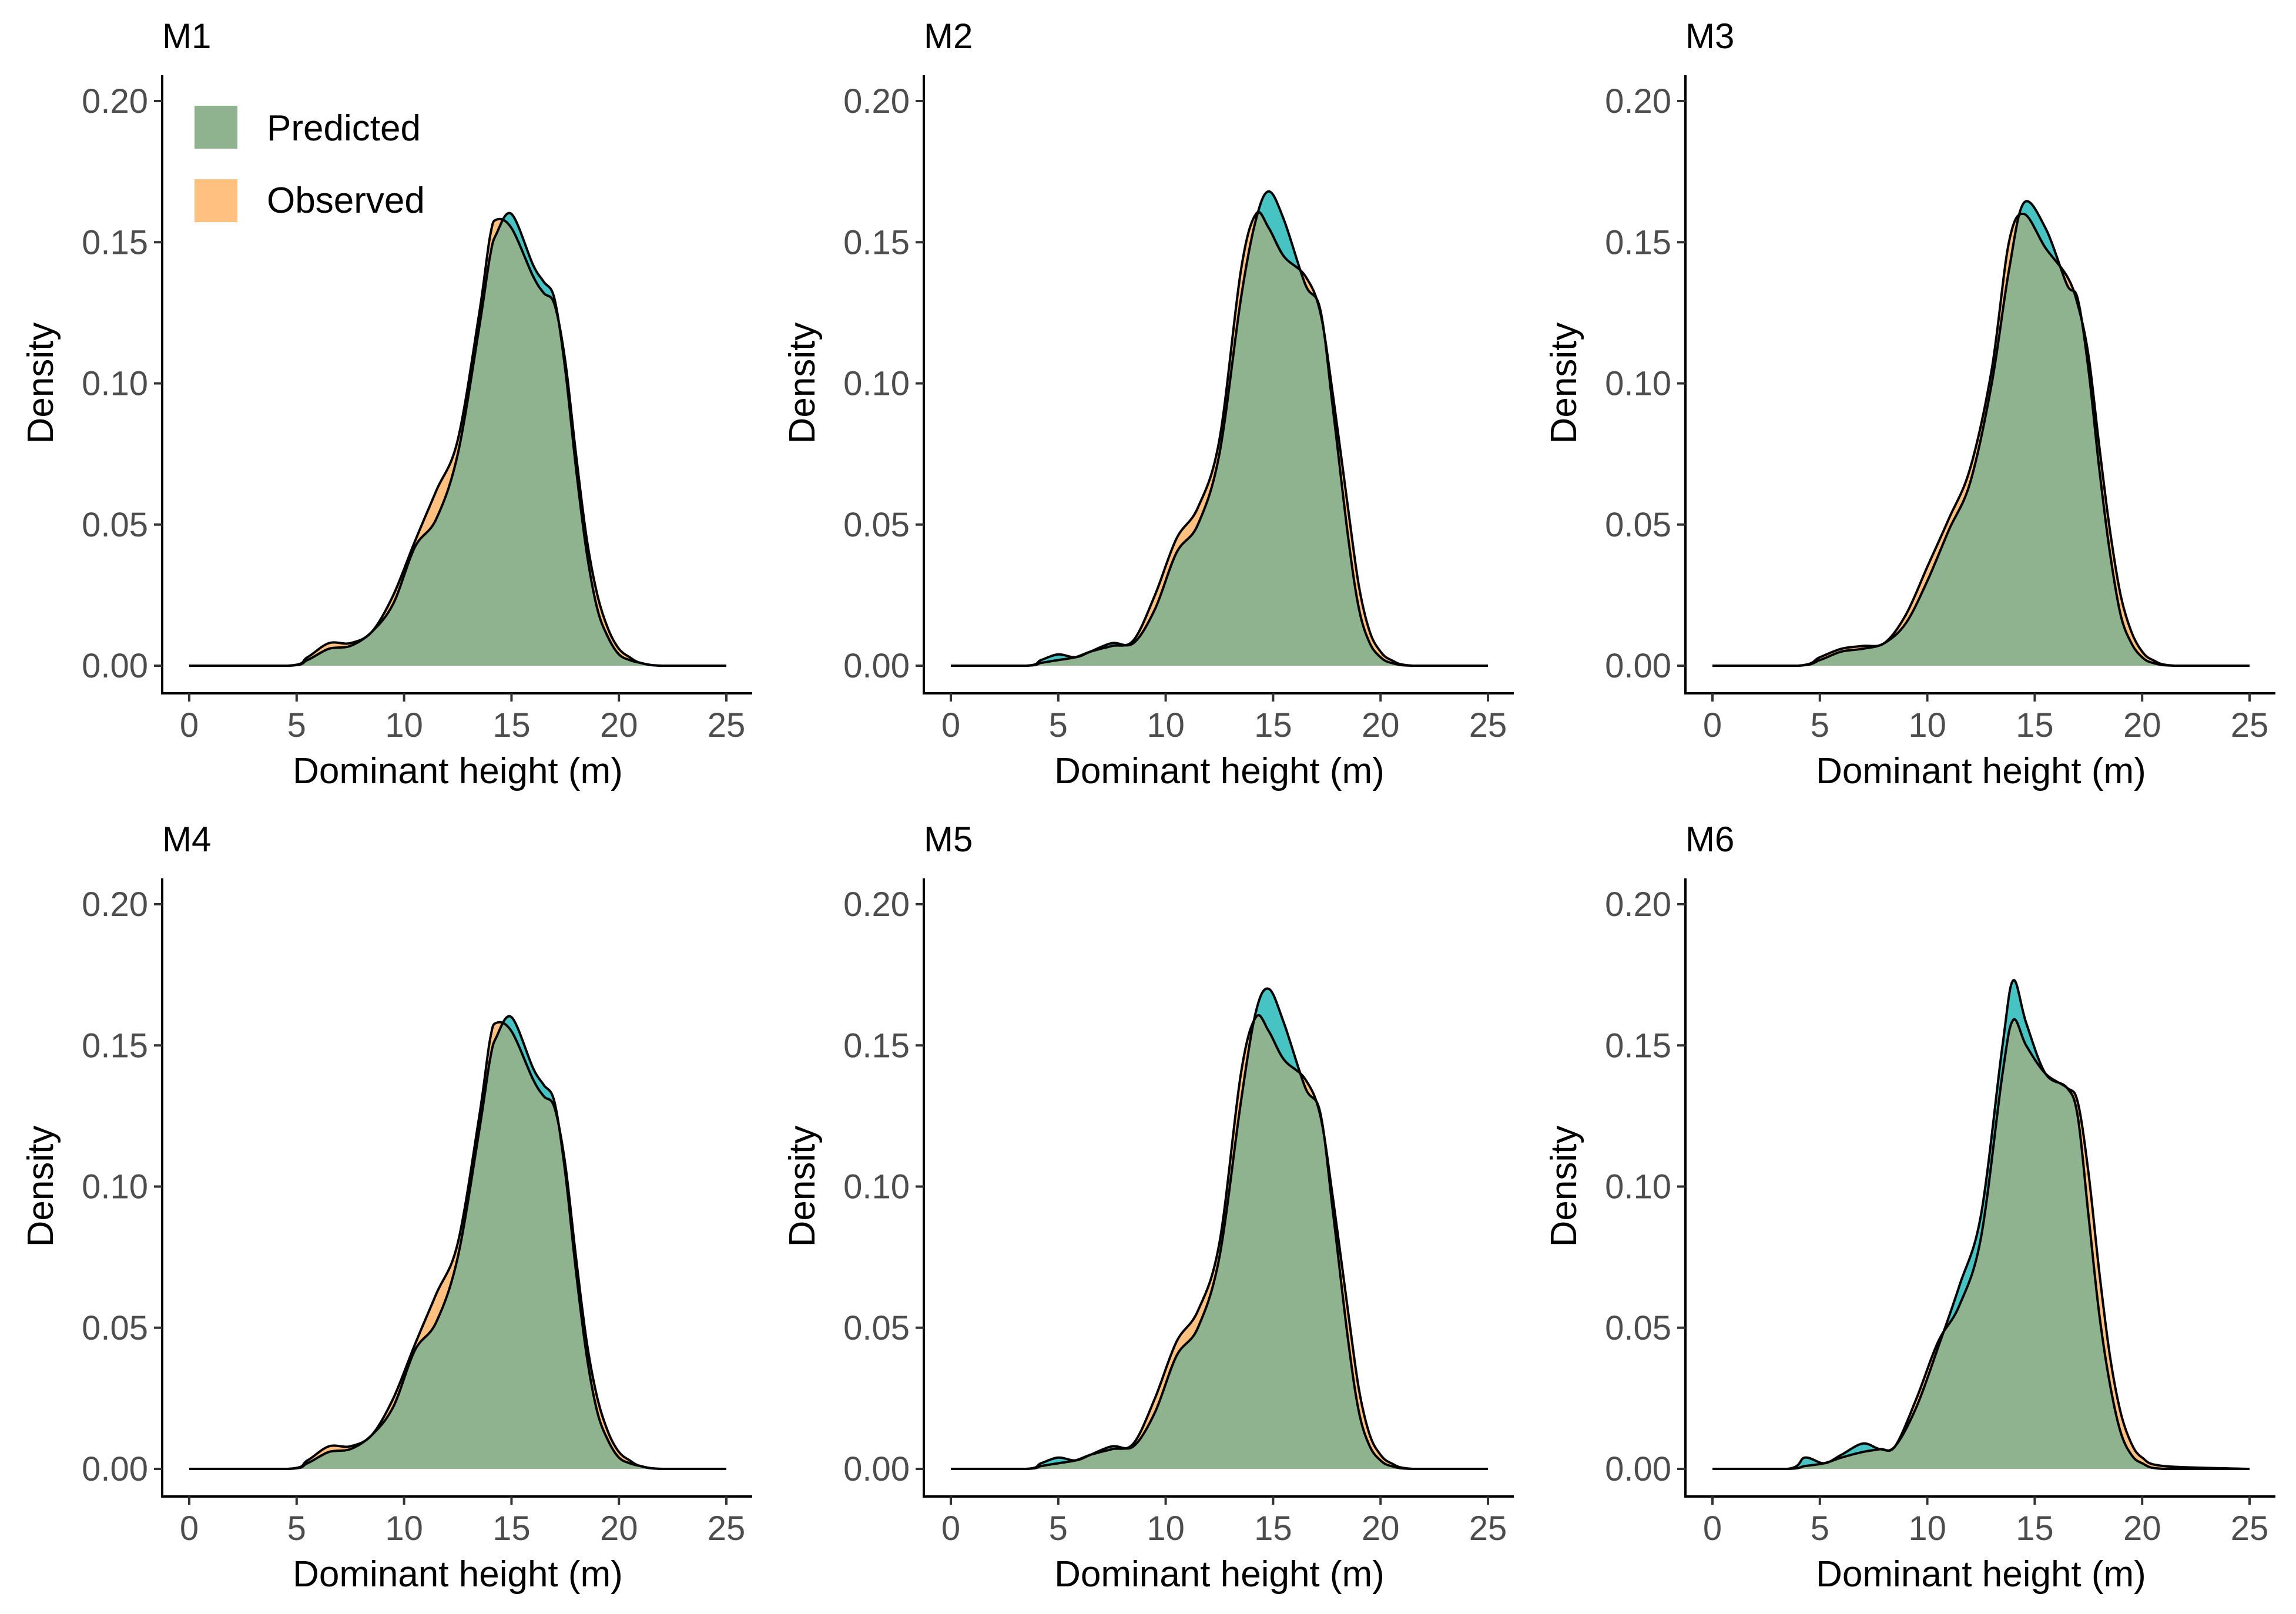  What do you see at coordinates (344, 128) in the screenshot?
I see `legend-predicted-label: Predicted` at bounding box center [344, 128].